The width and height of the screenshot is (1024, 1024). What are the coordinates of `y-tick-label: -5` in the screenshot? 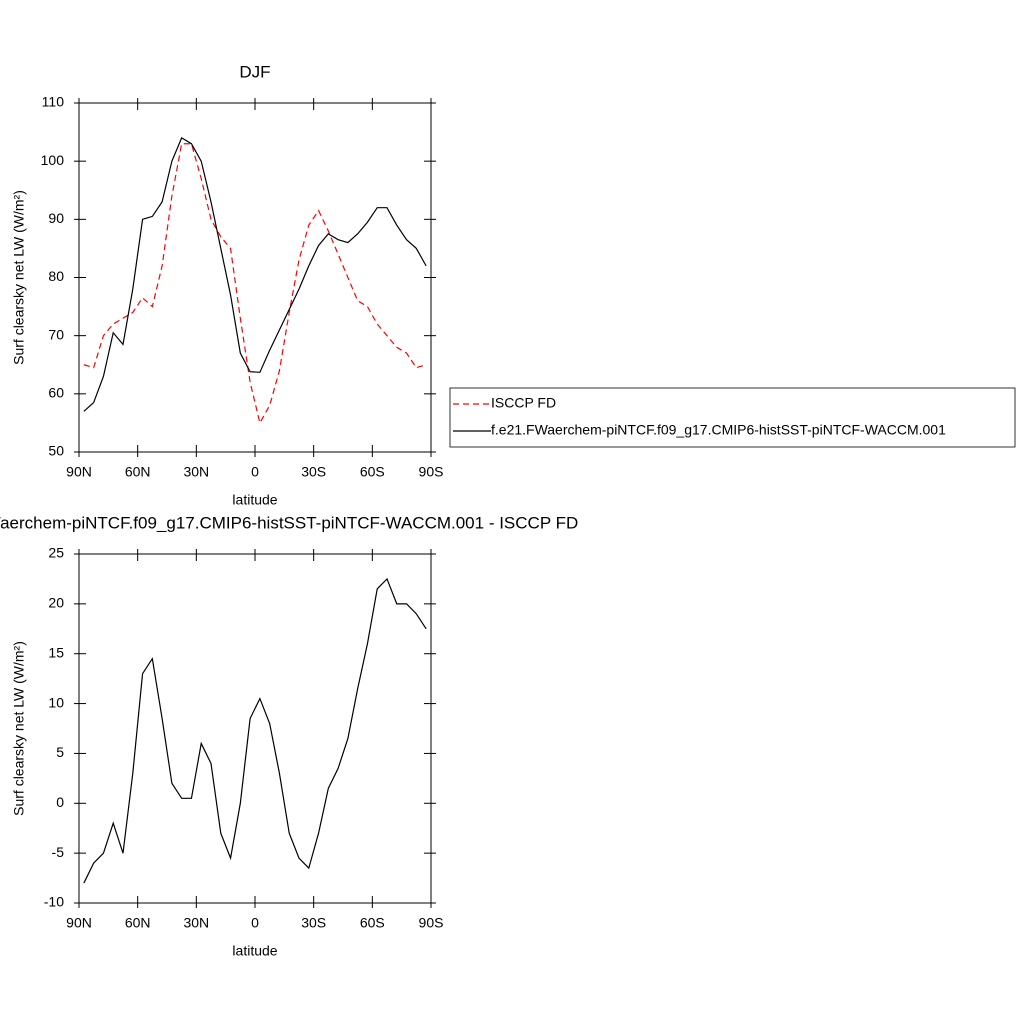 It's located at (58, 852).